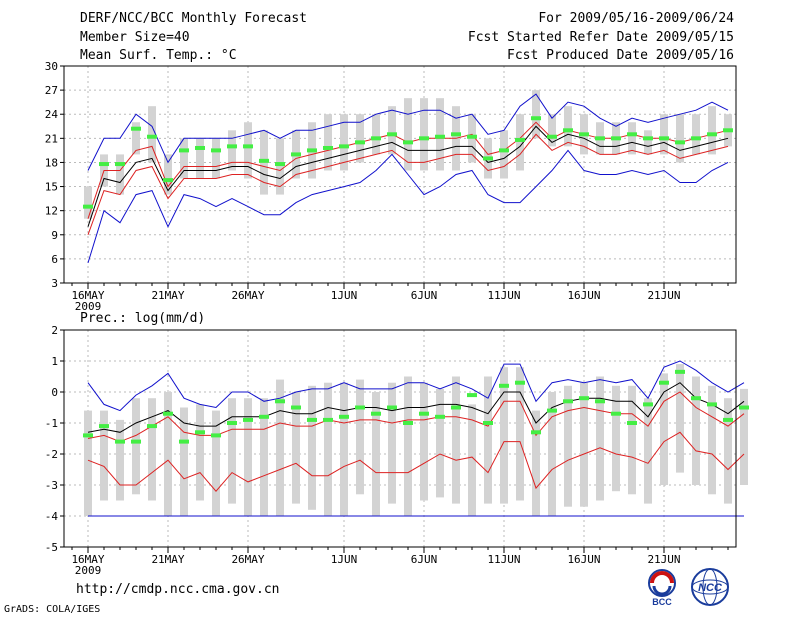 This screenshot has height=618, width=800. Describe the element at coordinates (408, 184) in the screenshot. I see `temp-series-lower_red` at that location.